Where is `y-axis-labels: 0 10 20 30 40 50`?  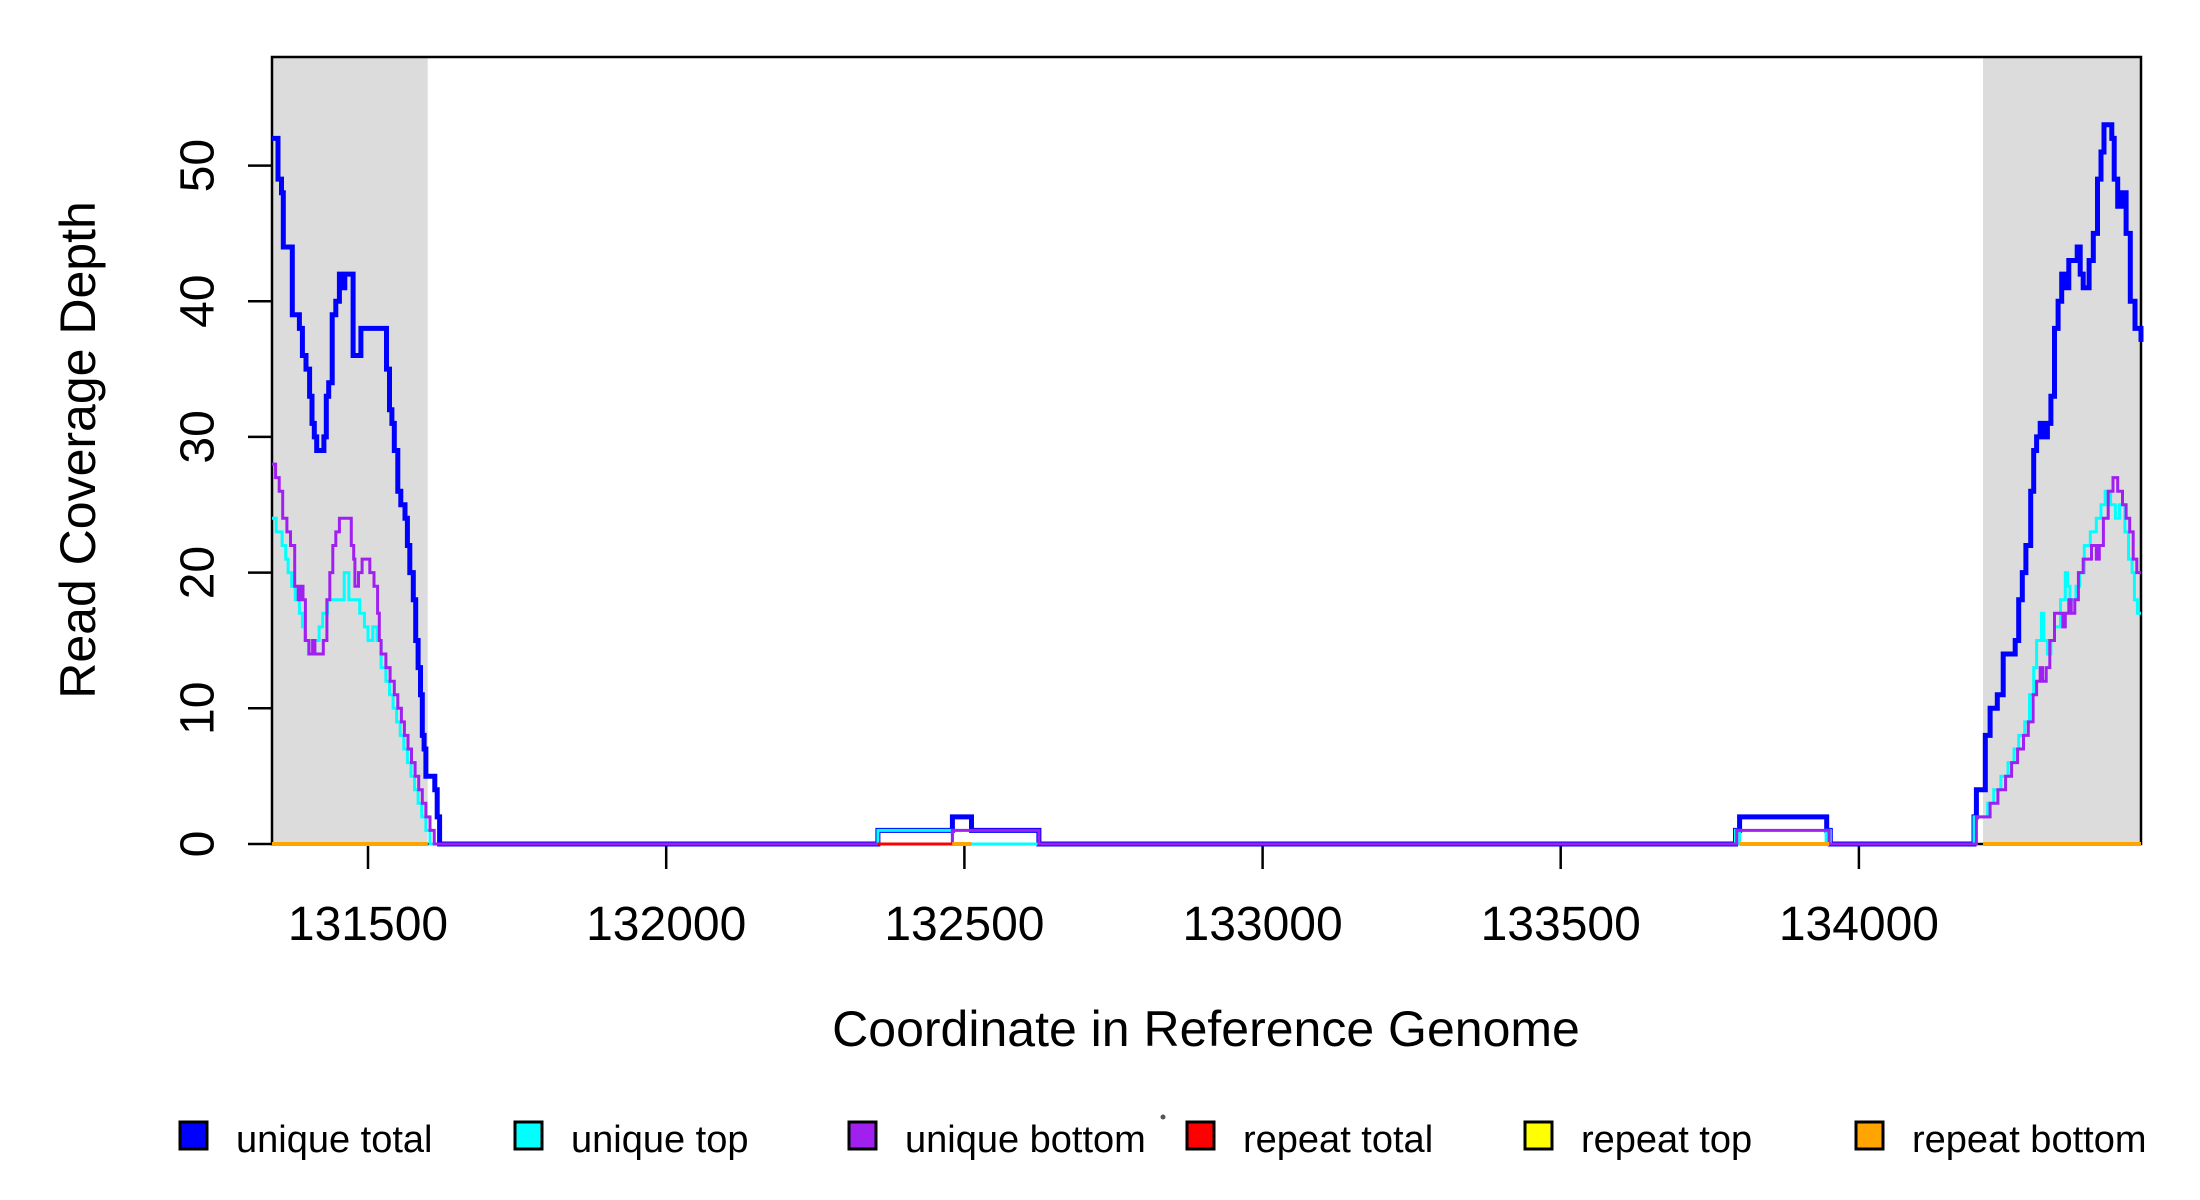 y-axis-labels: 0 10 20 30 40 50 is located at coordinates (197, 498).